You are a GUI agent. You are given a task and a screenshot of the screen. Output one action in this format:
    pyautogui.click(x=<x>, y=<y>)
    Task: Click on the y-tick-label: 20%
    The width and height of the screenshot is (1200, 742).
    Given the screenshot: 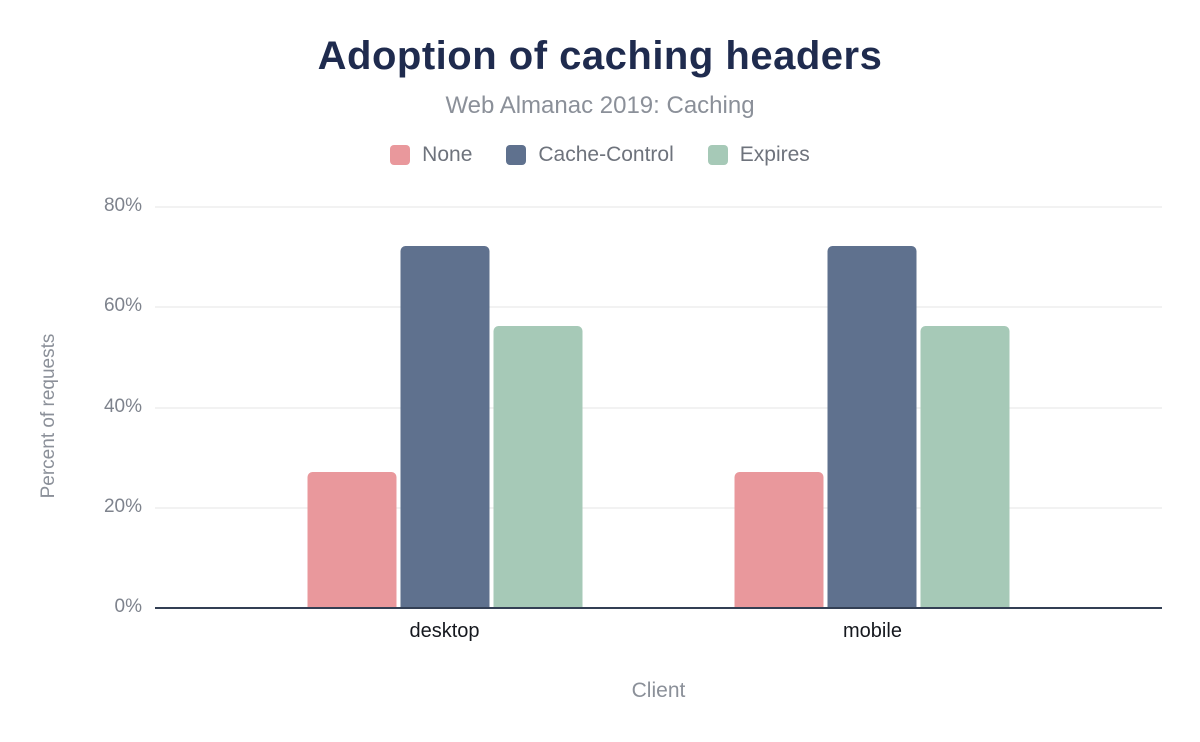 What is the action you would take?
    pyautogui.click(x=122, y=506)
    